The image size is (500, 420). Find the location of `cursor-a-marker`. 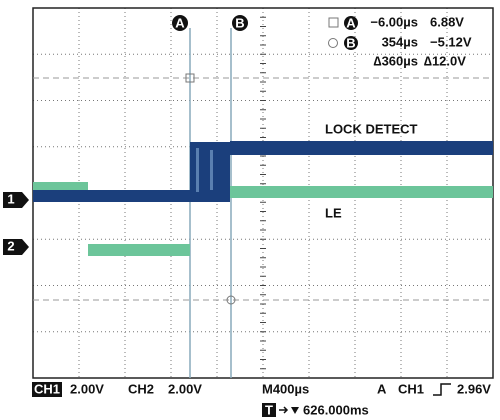

cursor-a-marker is located at coordinates (180, 23).